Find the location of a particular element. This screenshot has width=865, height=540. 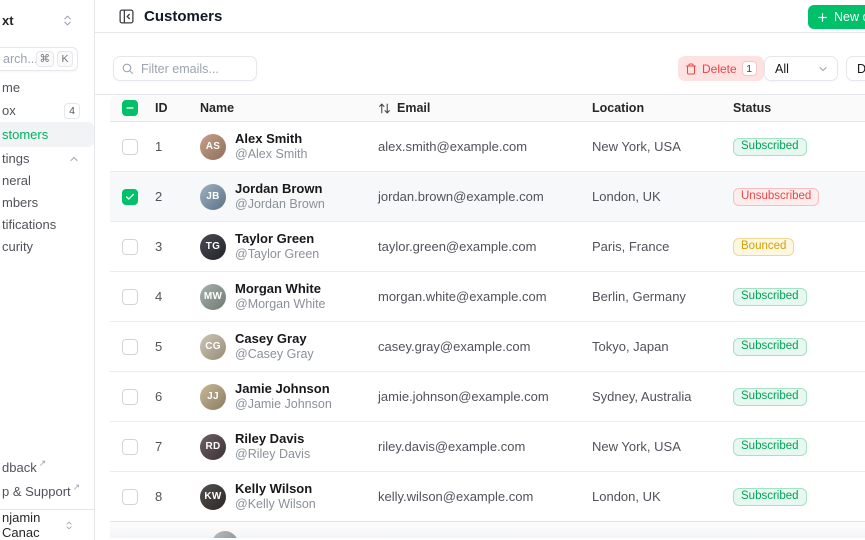

sidebar-item-security: curity is located at coordinates (47, 246).